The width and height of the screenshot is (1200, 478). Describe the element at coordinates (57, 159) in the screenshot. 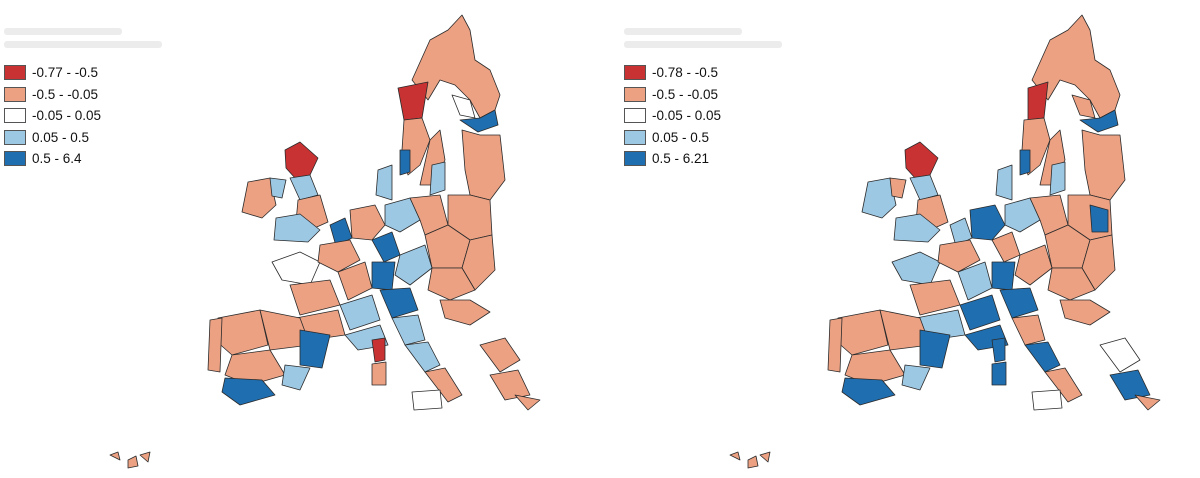

I see `legend-label: 0.5 - 6.4` at that location.